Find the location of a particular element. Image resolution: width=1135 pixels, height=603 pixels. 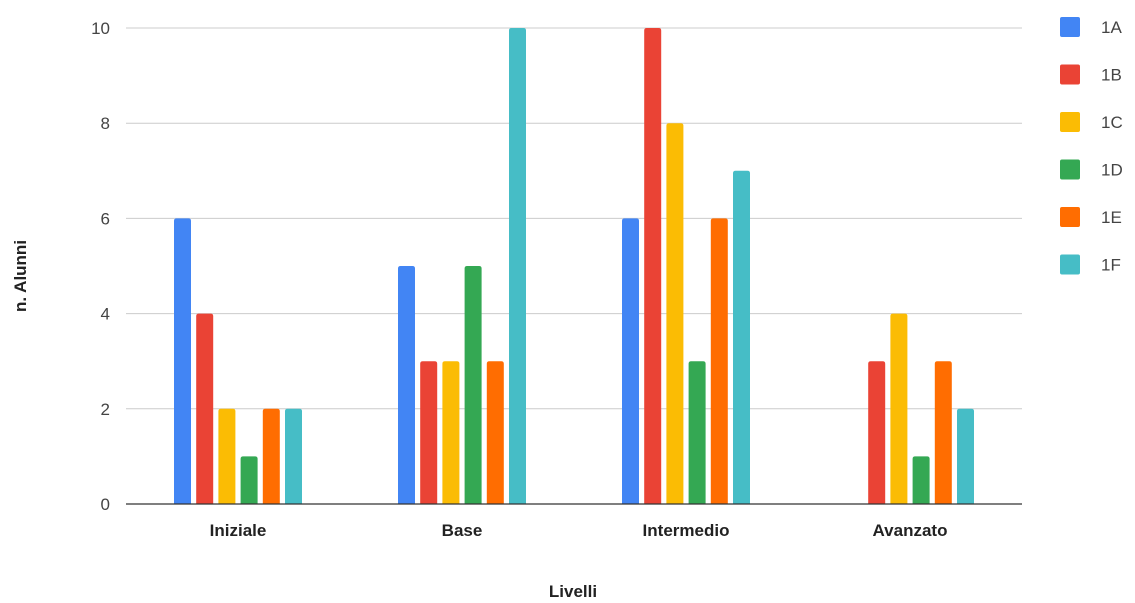

bar-1F-Base is located at coordinates (517, 266).